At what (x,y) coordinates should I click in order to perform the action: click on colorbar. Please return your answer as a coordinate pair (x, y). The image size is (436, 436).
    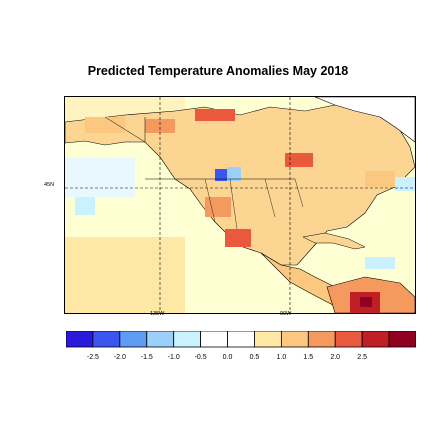
    Looking at the image, I should click on (241, 339).